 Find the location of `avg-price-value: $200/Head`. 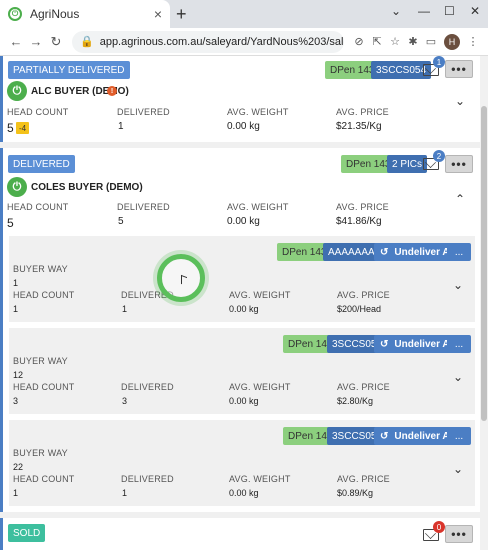

avg-price-value: $200/Head is located at coordinates (359, 309).